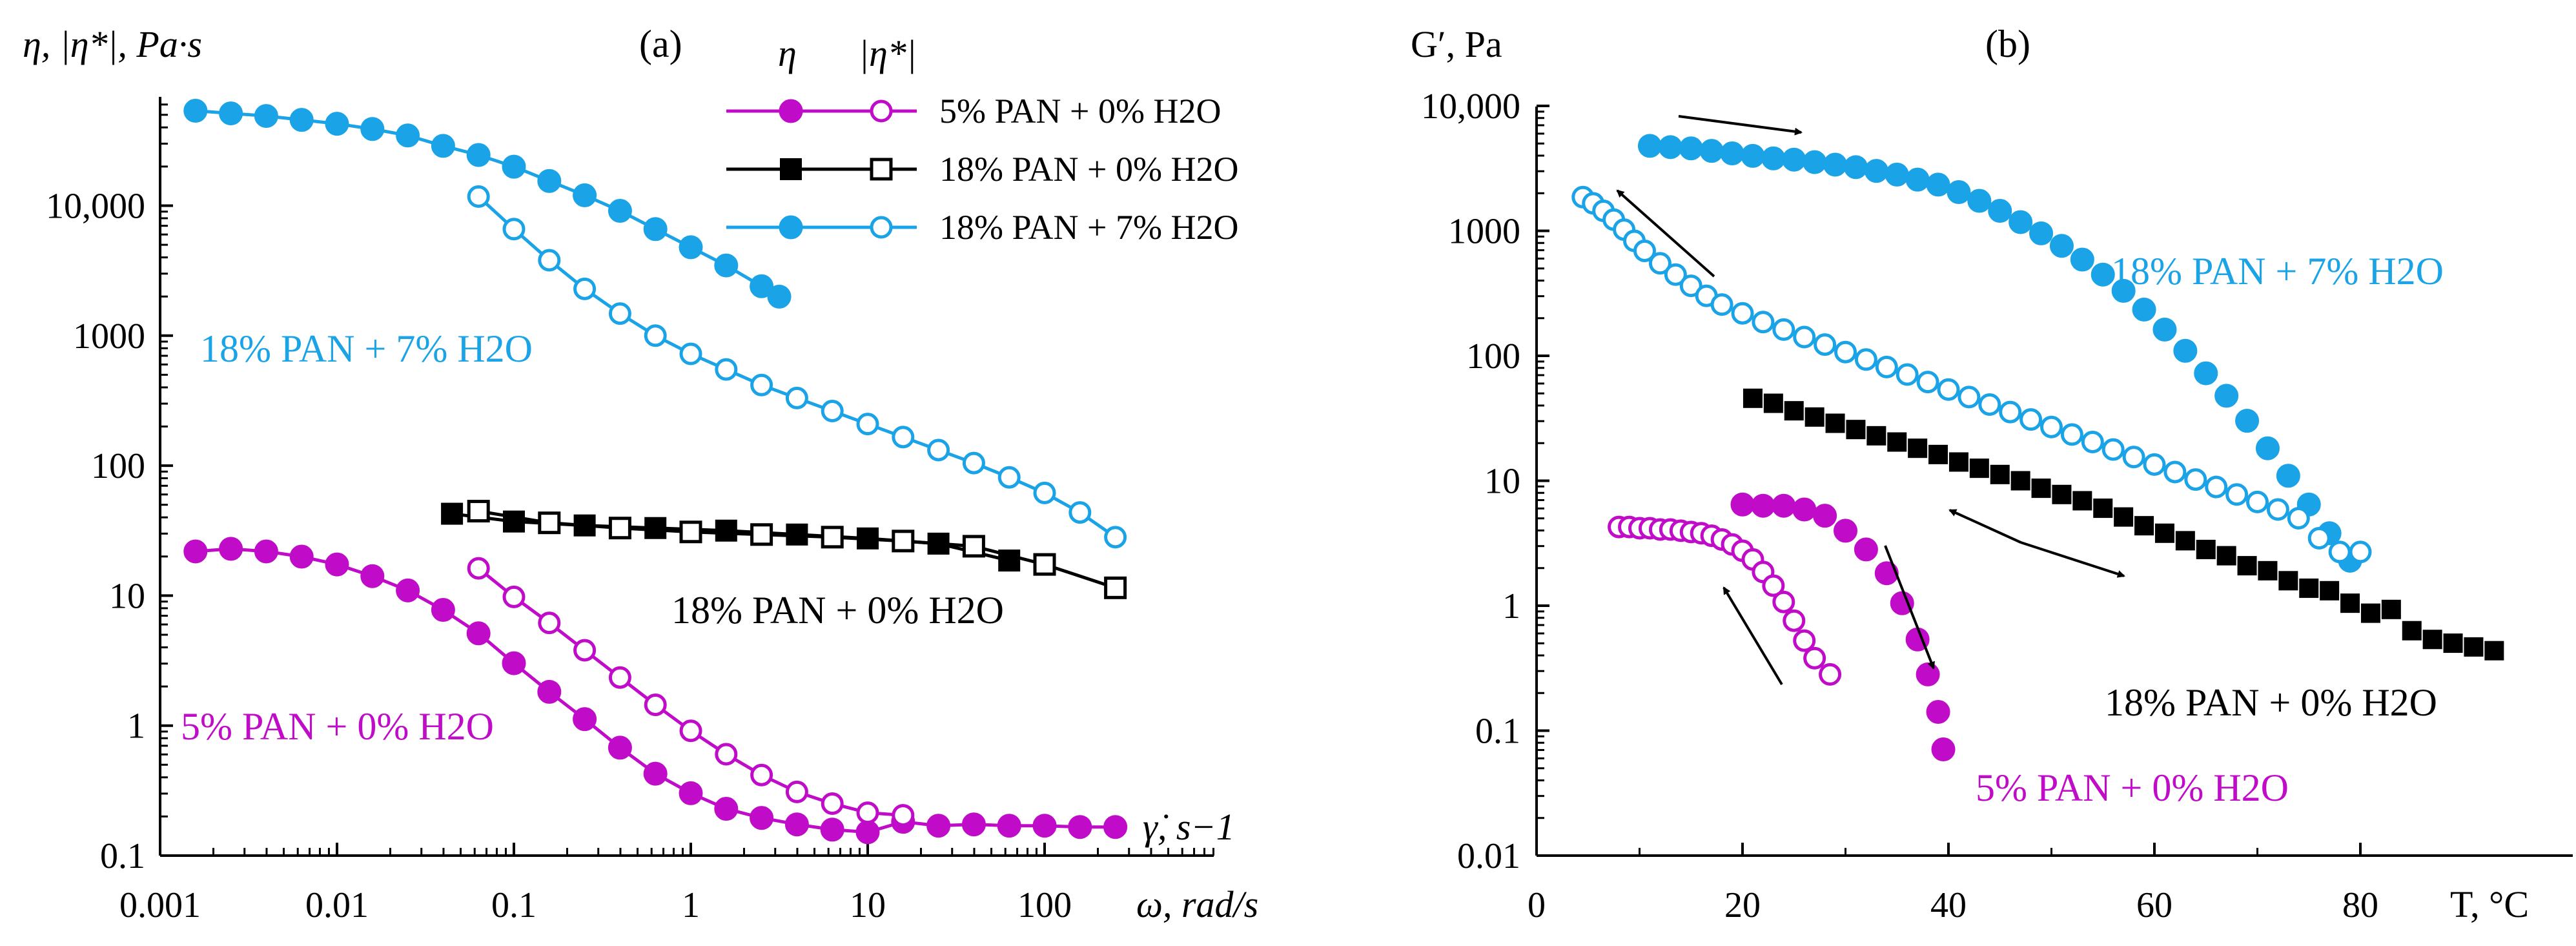 The image size is (2576, 946). Describe the element at coordinates (1080, 111) in the screenshot. I see `legend-entry-1: 5% PAN + 0% H2O` at that location.